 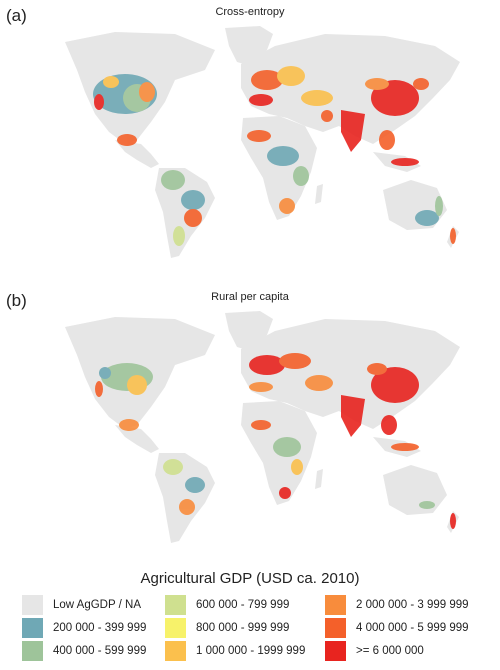 What do you see at coordinates (412, 605) in the screenshot?
I see `legend-label: 2 000 000 - 3 999 999` at bounding box center [412, 605].